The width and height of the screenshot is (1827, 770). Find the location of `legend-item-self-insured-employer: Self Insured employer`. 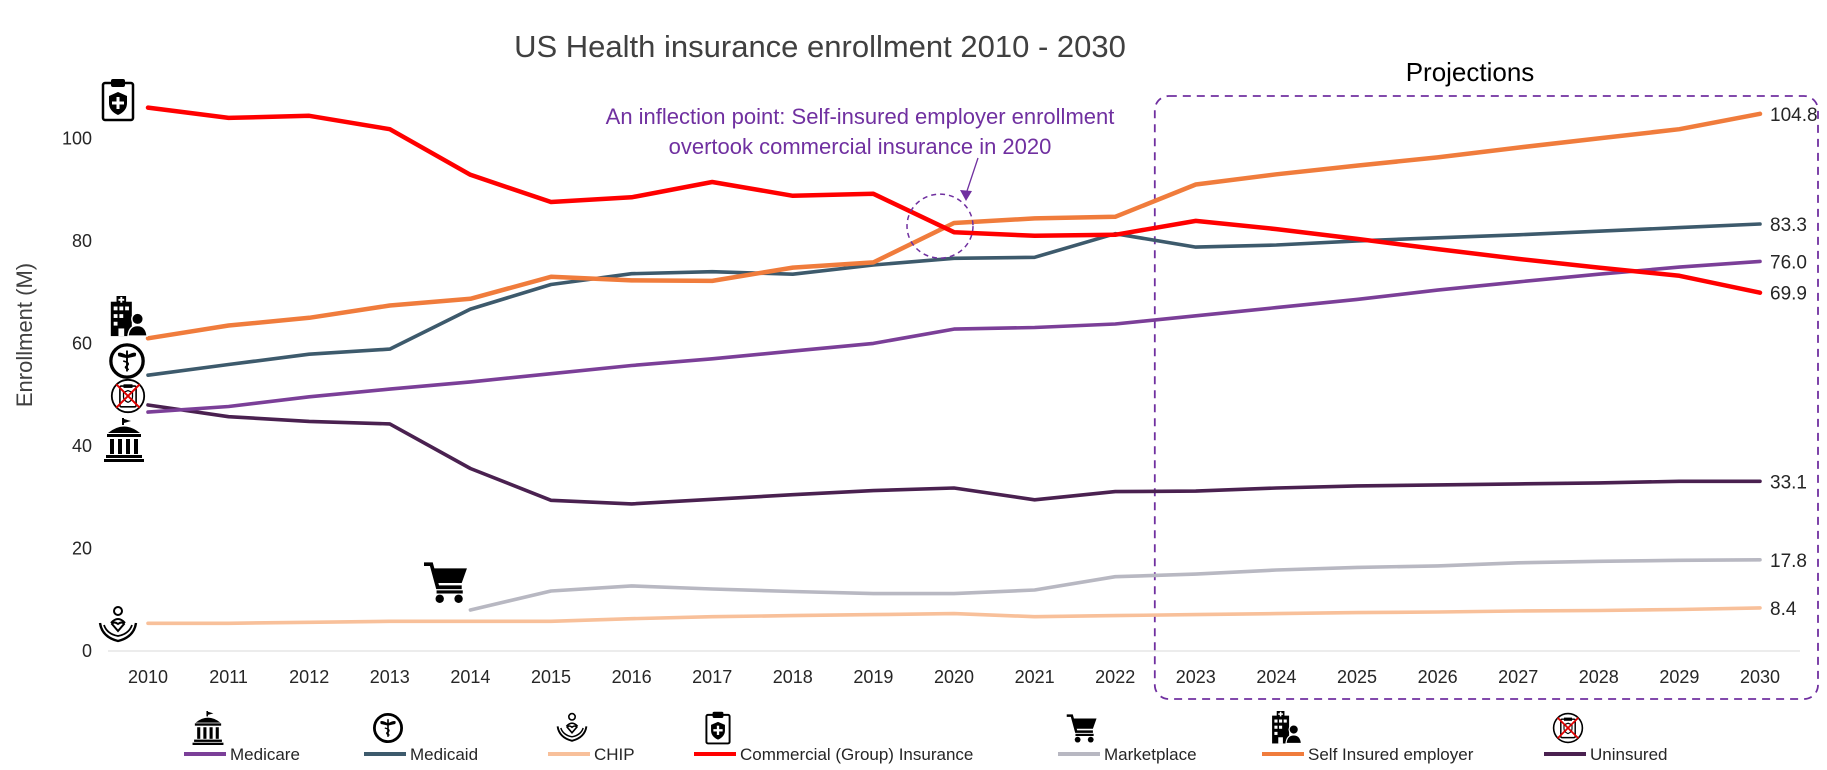

legend-item-self-insured-employer: Self Insured employer is located at coordinates (1368, 737).